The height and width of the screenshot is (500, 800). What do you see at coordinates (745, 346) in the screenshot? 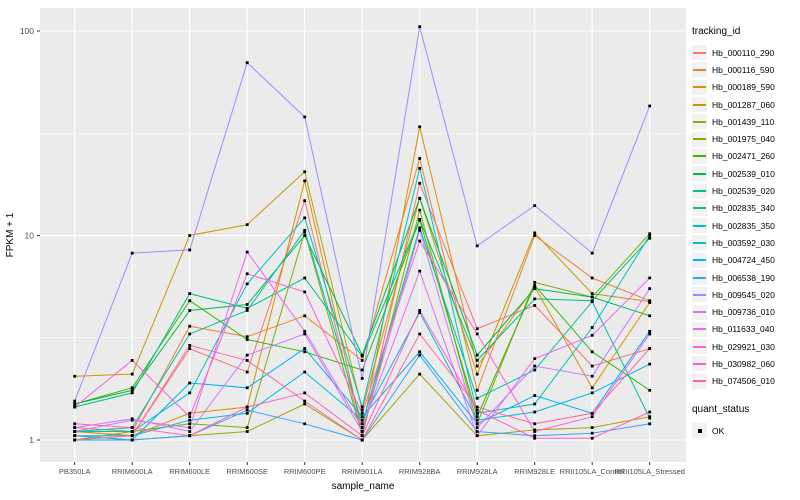
I see `legend-item: Hb_029921_030` at bounding box center [745, 346].